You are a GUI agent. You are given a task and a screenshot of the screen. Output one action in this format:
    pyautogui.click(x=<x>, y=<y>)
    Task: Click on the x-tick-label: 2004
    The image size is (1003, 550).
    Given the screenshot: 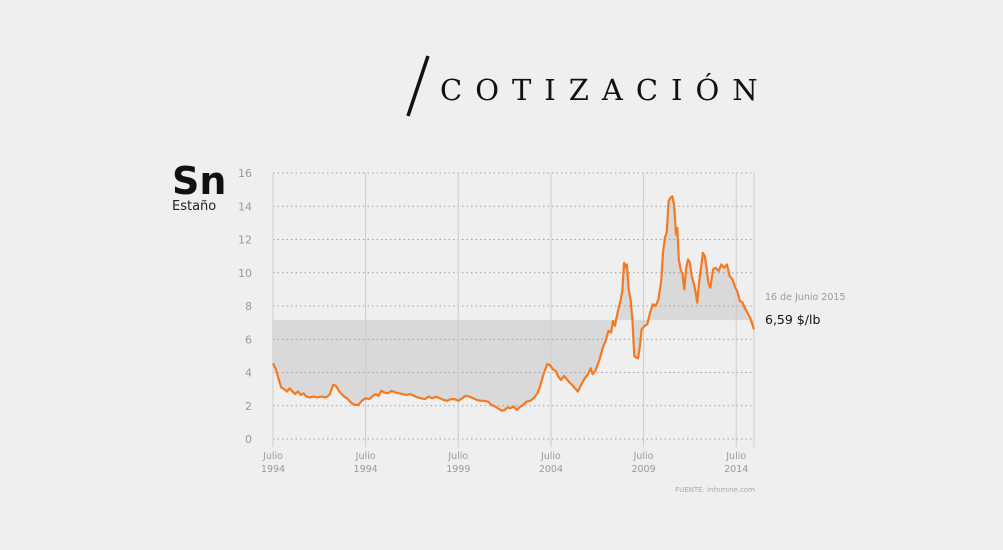 What is the action you would take?
    pyautogui.click(x=551, y=469)
    